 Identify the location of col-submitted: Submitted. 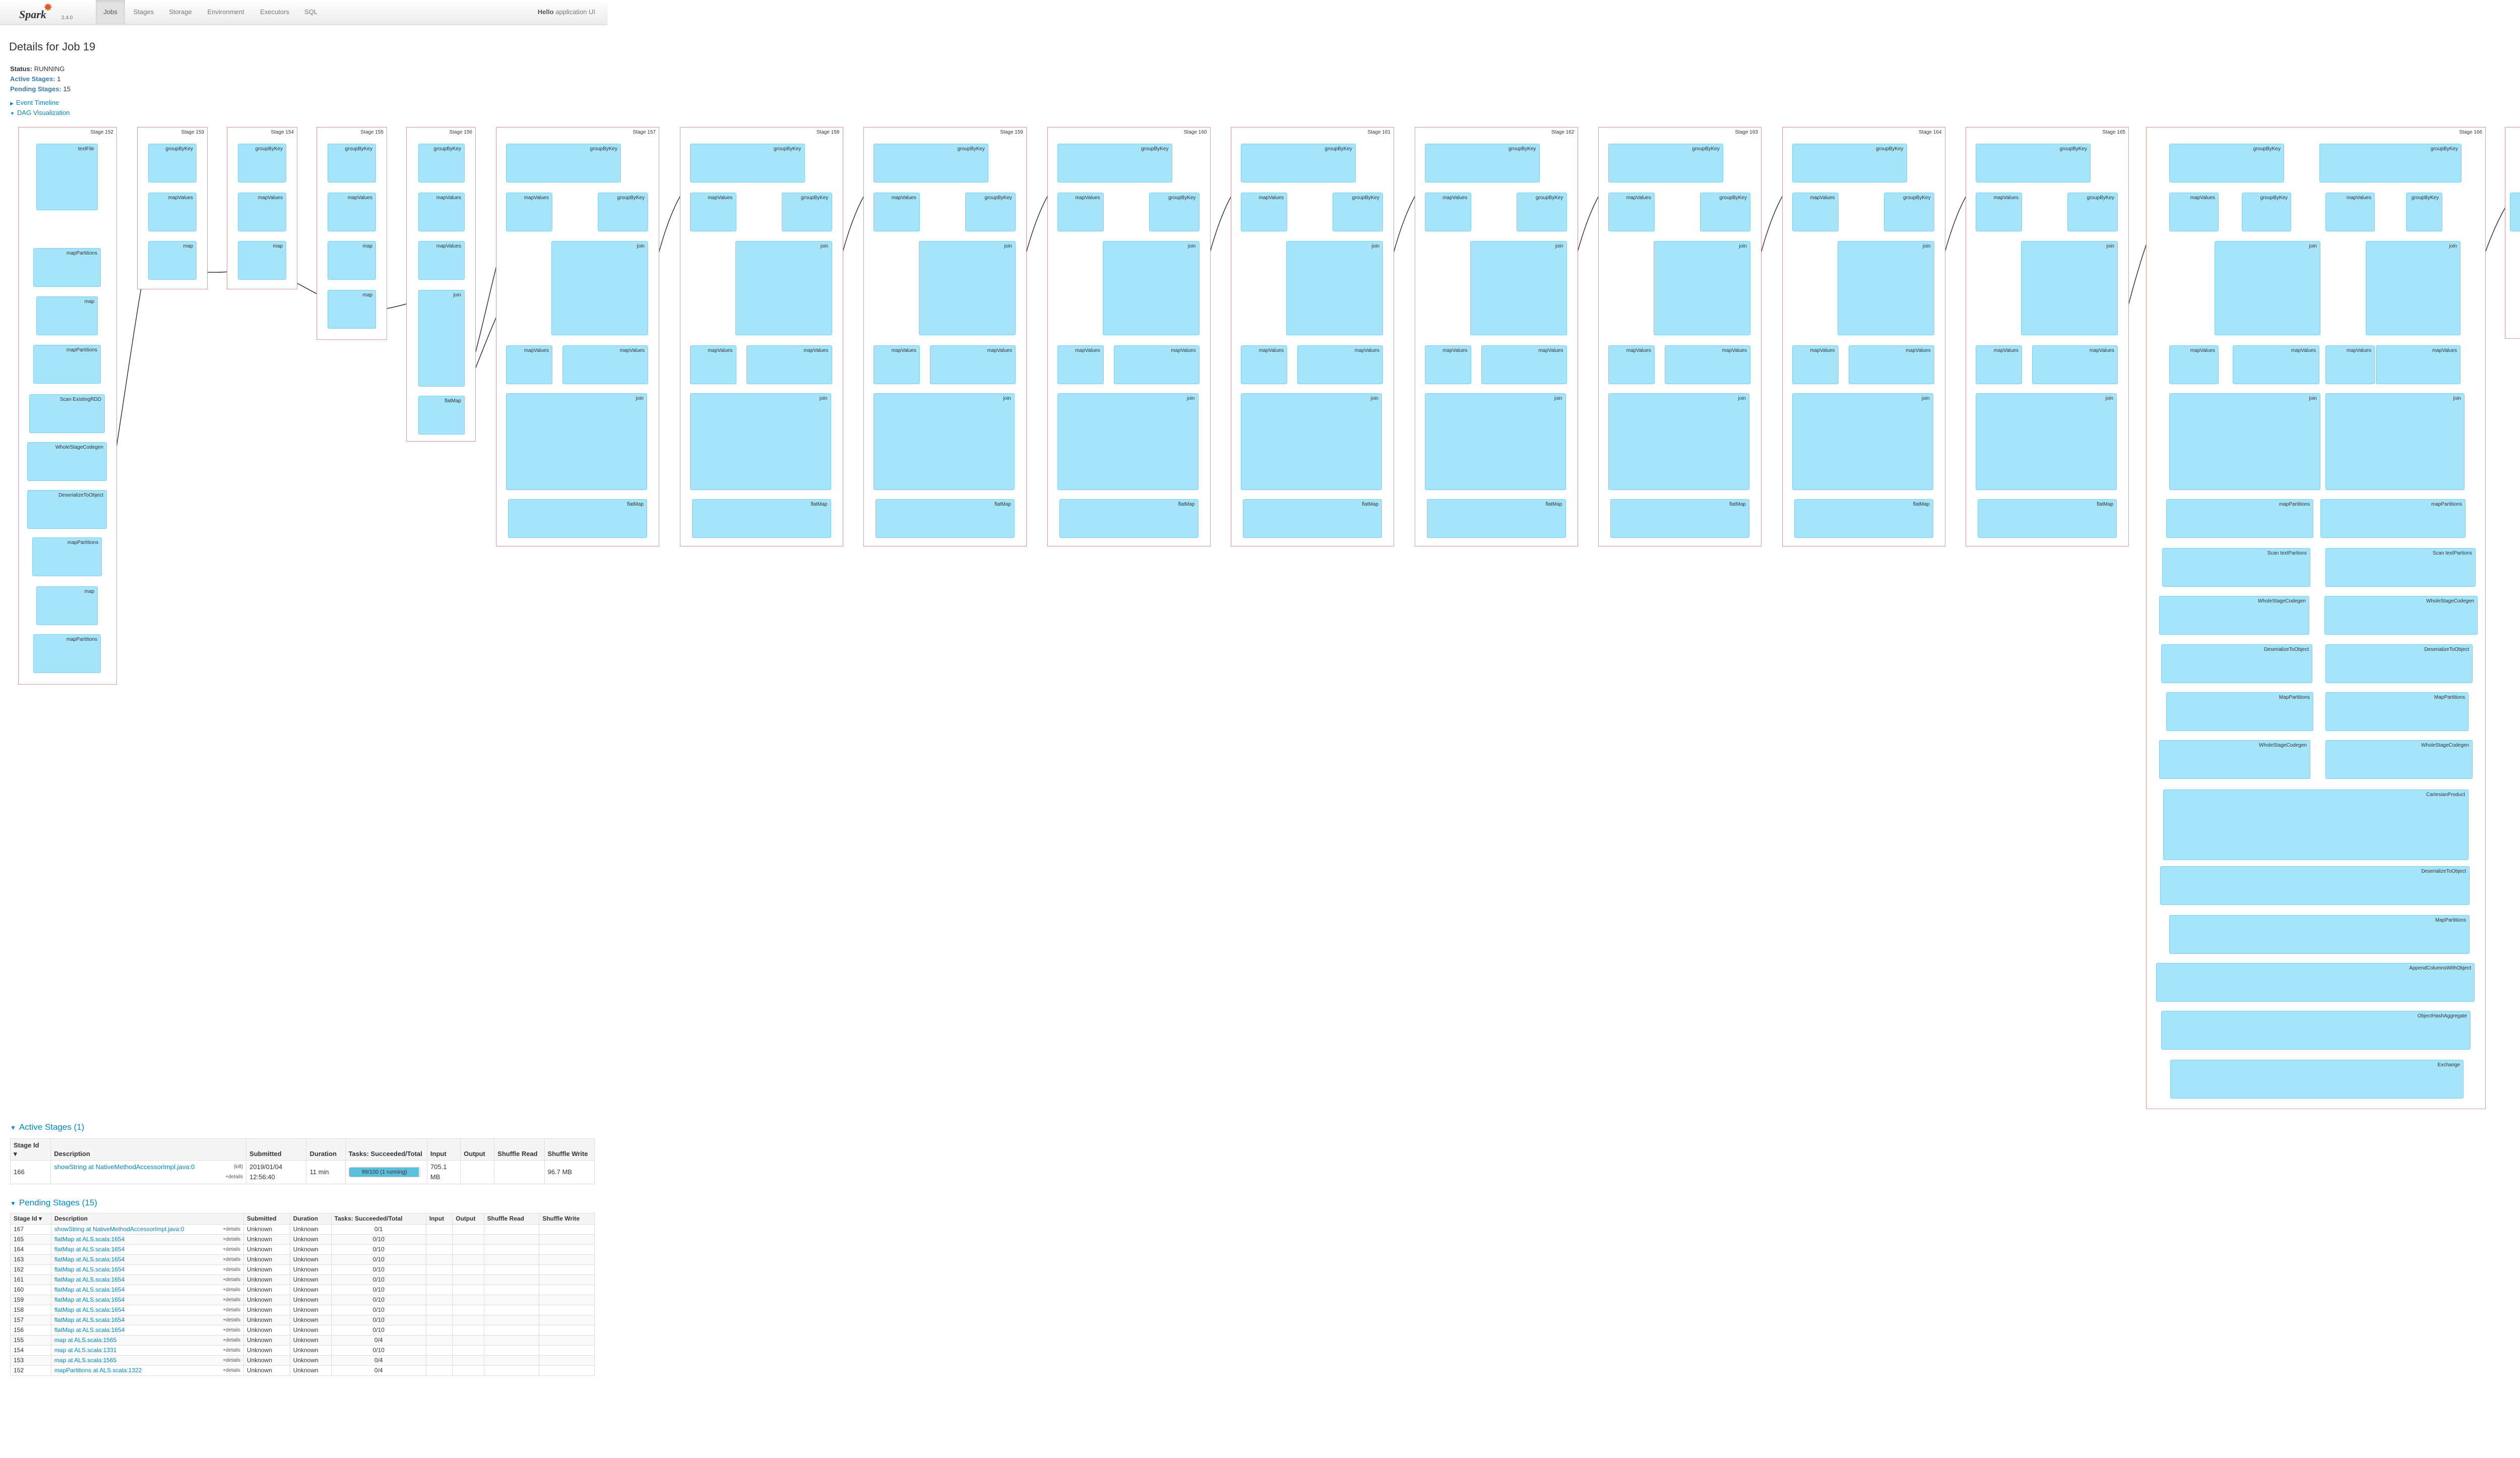
(266, 1219).